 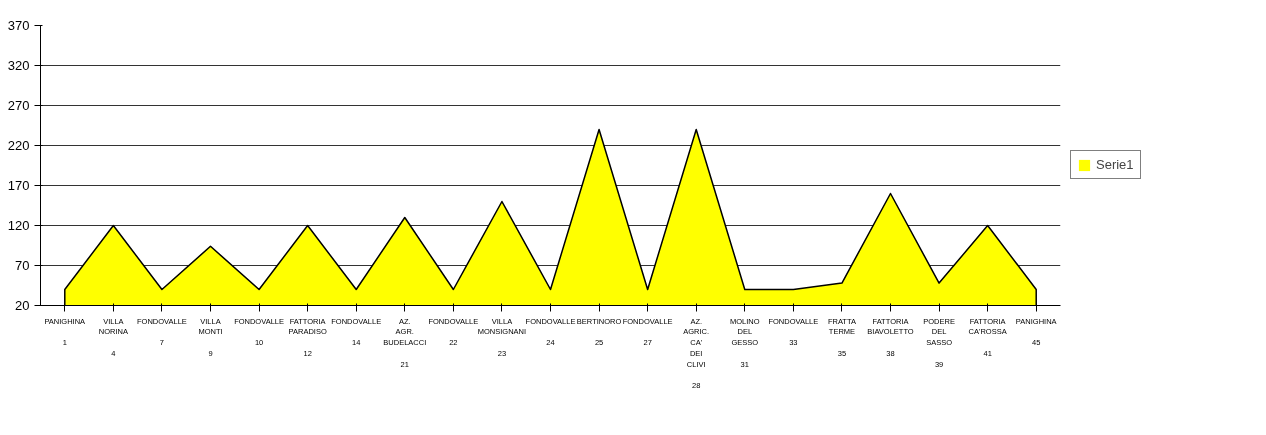 I want to click on y-tick-label: 270, so click(x=18, y=105).